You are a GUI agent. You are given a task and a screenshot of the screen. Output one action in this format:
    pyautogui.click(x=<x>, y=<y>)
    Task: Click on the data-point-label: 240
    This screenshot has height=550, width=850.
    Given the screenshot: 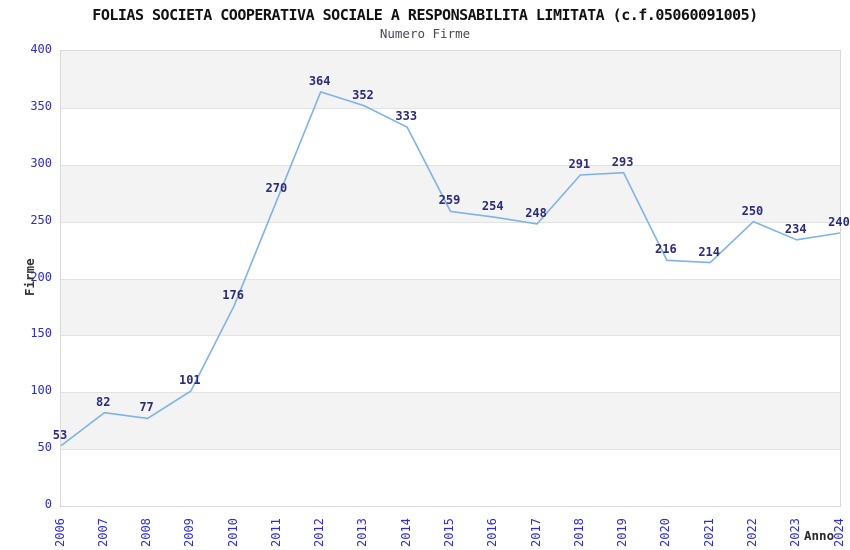 What is the action you would take?
    pyautogui.click(x=839, y=222)
    